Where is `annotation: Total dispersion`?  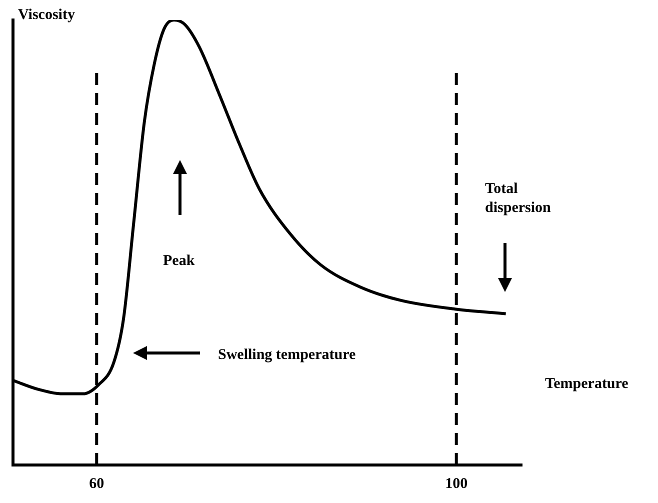 annotation: Total dispersion is located at coordinates (518, 199).